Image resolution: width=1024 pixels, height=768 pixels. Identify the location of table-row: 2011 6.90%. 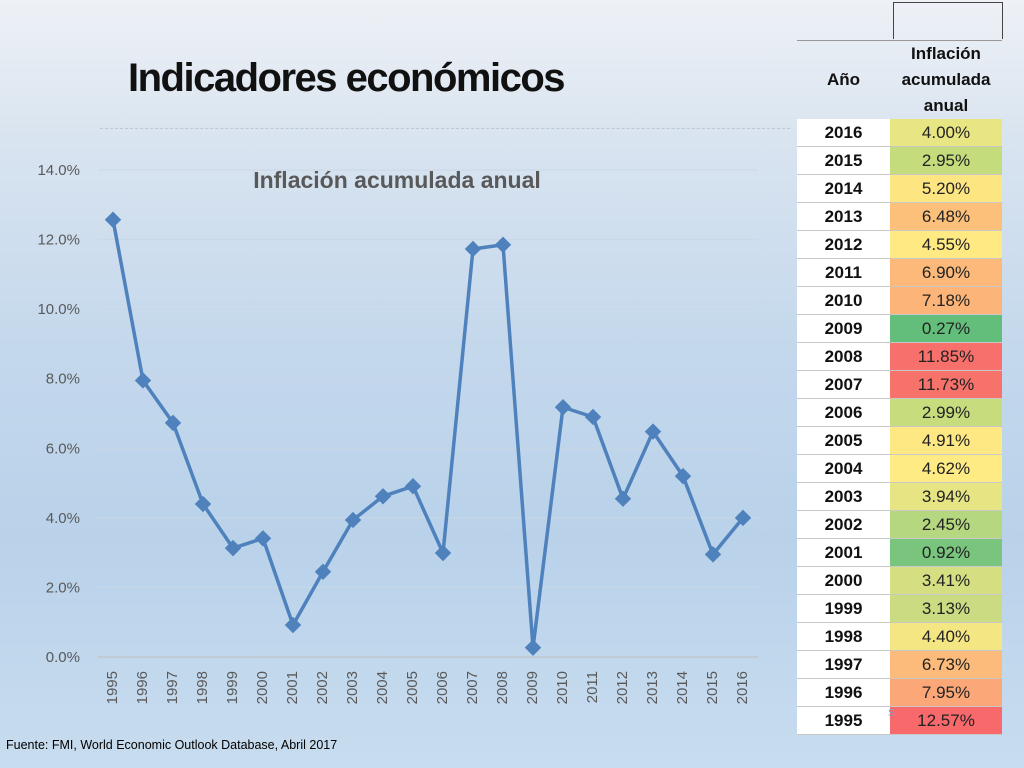
(899, 272).